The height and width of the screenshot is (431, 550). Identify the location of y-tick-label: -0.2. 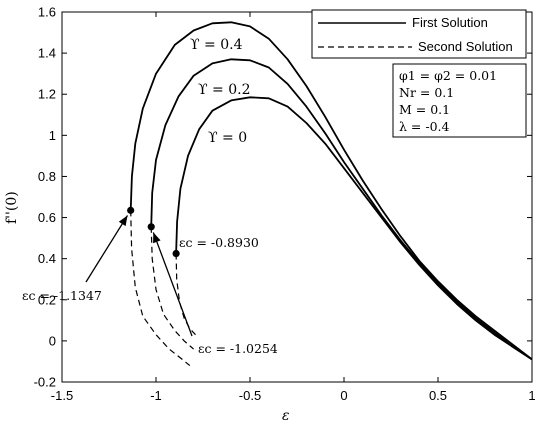
(45, 382).